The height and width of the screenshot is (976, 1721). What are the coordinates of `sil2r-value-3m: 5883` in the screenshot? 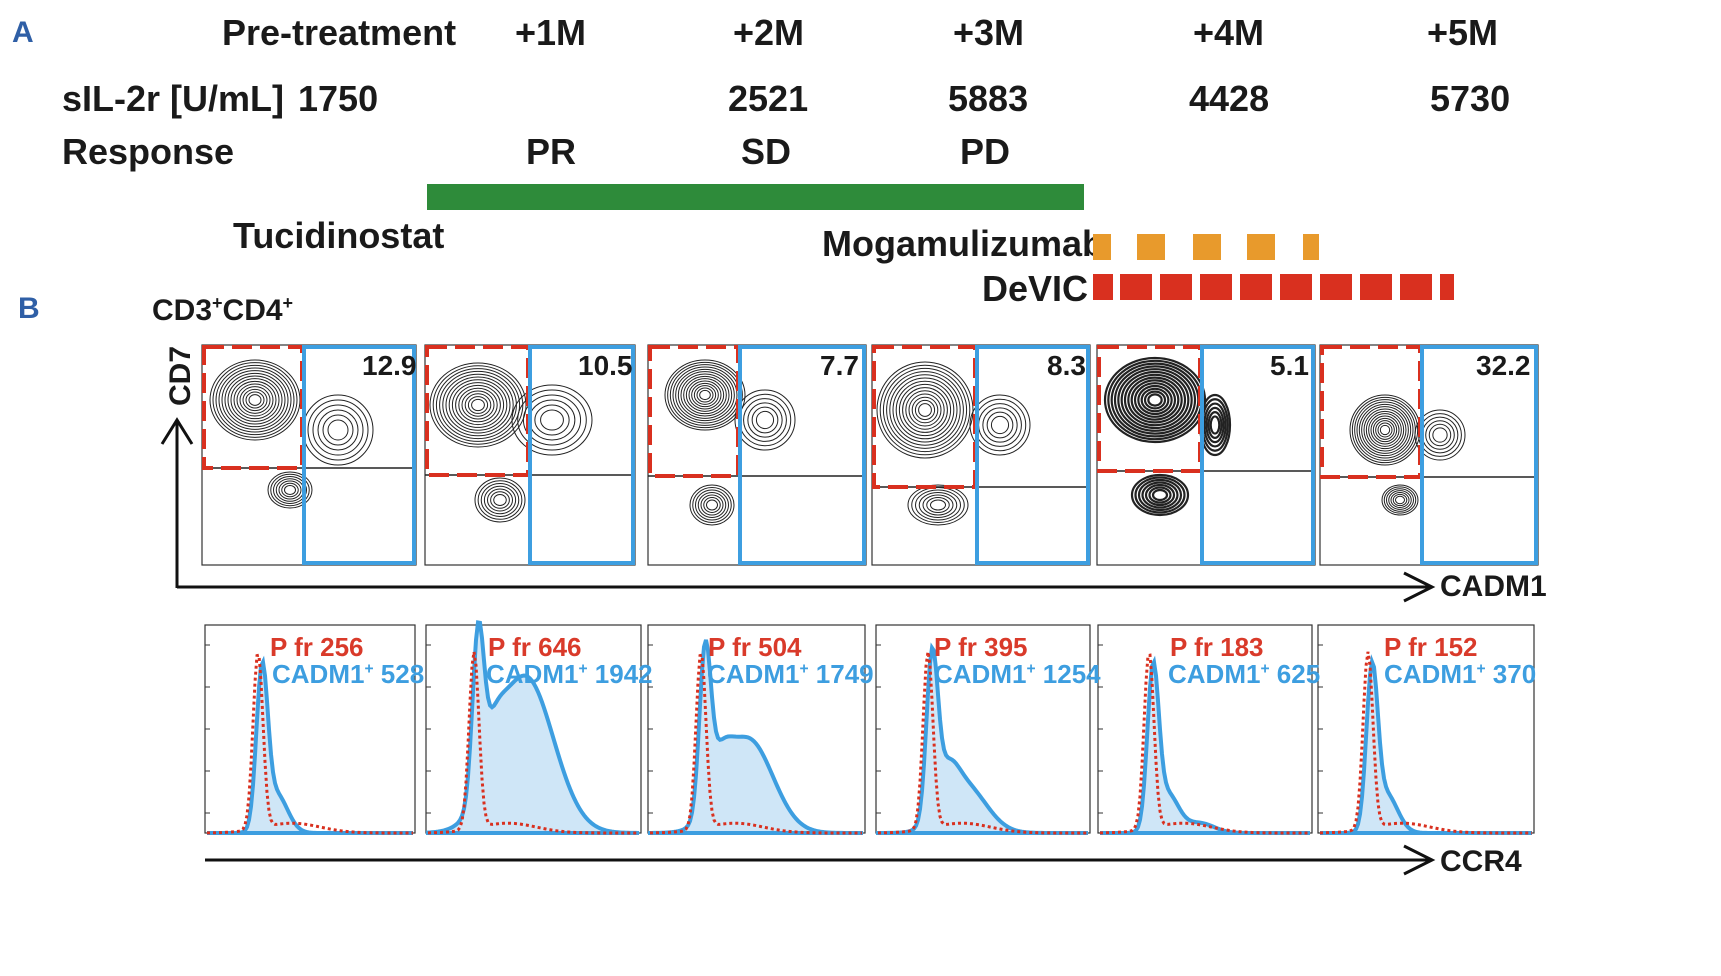 It's located at (988, 98).